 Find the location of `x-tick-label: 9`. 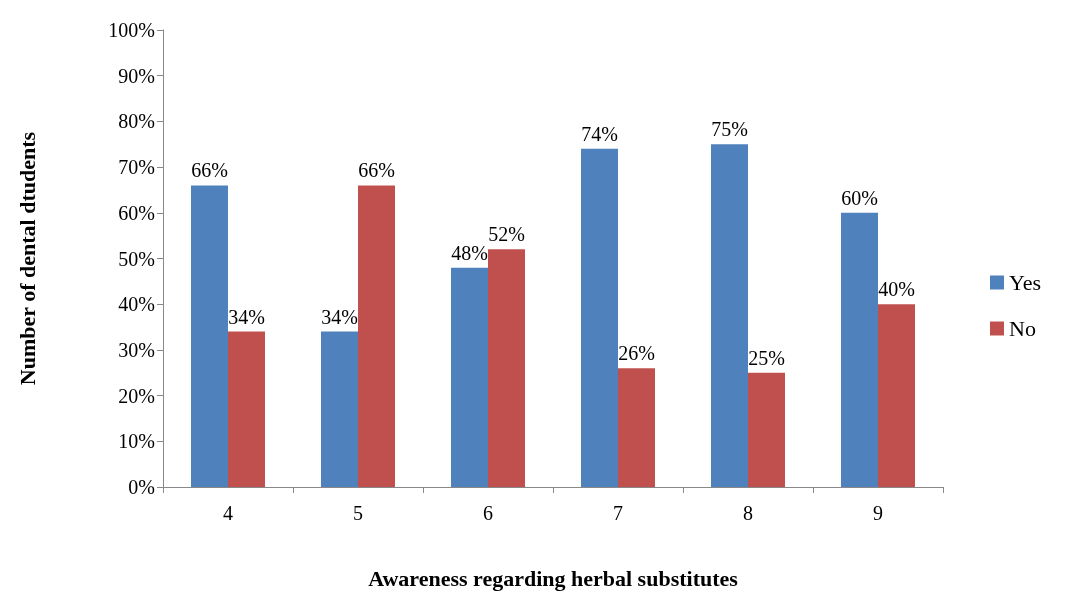

x-tick-label: 9 is located at coordinates (878, 513).